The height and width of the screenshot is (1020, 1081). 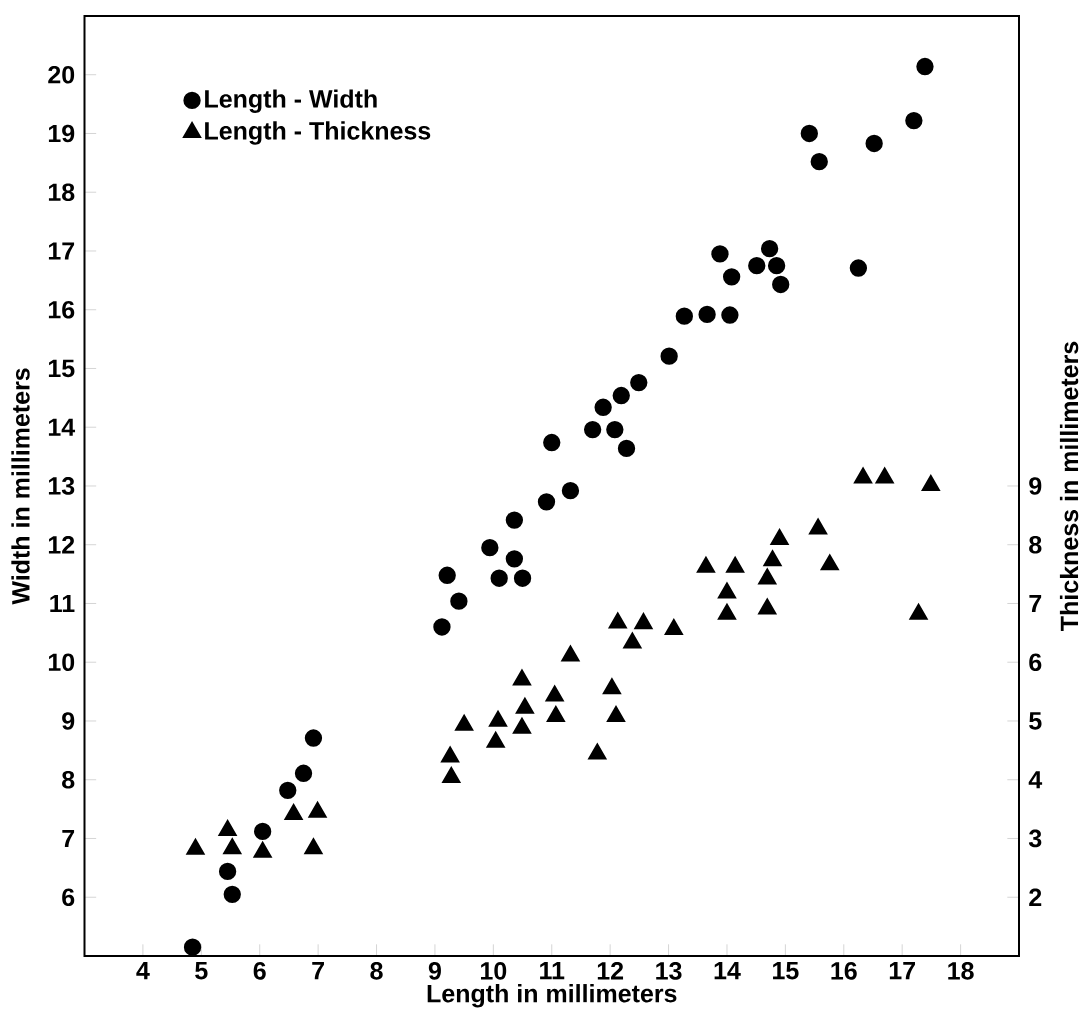 What do you see at coordinates (494, 970) in the screenshot?
I see `x-tick-label: 10` at bounding box center [494, 970].